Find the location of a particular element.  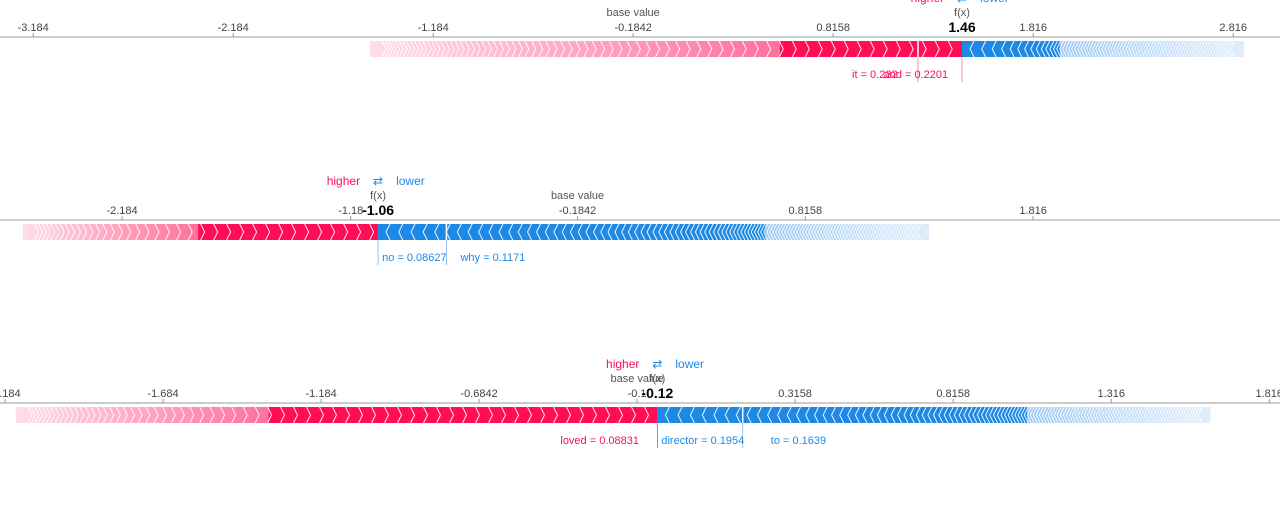

base-value-label: base value is located at coordinates (633, 13).